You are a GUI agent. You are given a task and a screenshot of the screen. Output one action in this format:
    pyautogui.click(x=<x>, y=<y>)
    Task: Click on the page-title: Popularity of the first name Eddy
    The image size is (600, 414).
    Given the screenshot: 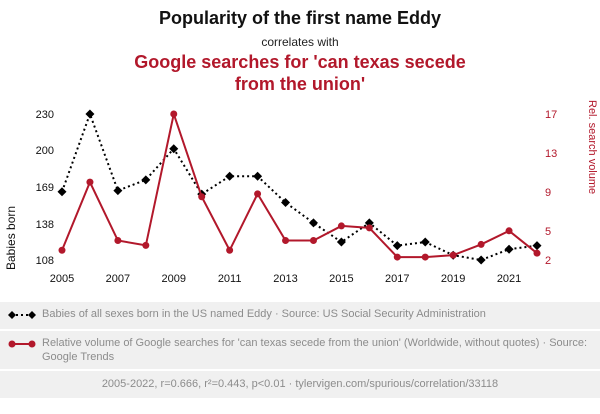 What is the action you would take?
    pyautogui.click(x=300, y=18)
    